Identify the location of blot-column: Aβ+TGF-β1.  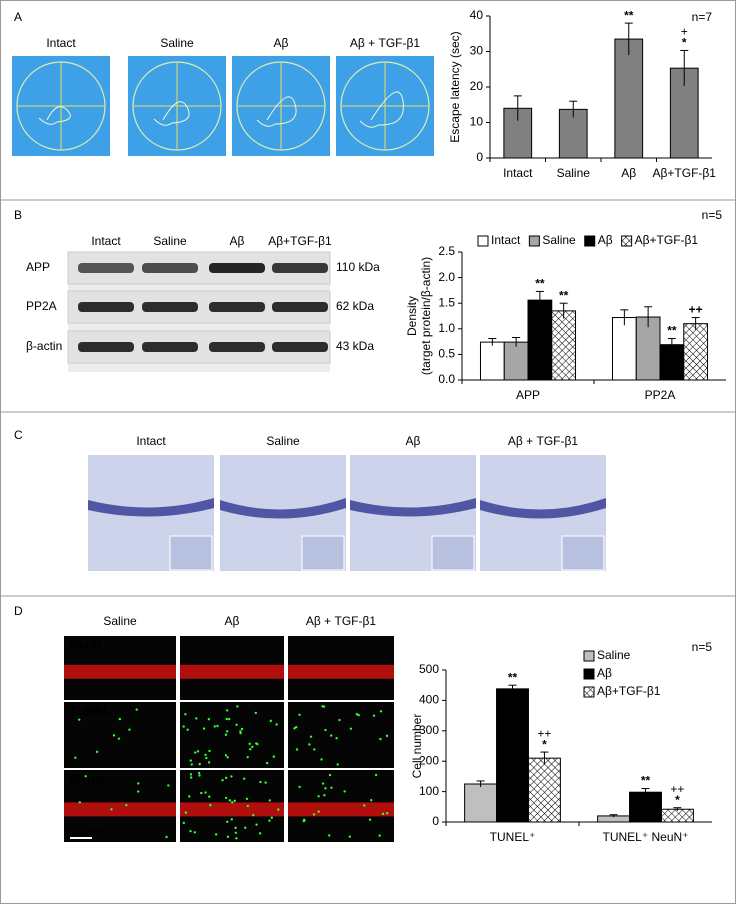
(300, 241).